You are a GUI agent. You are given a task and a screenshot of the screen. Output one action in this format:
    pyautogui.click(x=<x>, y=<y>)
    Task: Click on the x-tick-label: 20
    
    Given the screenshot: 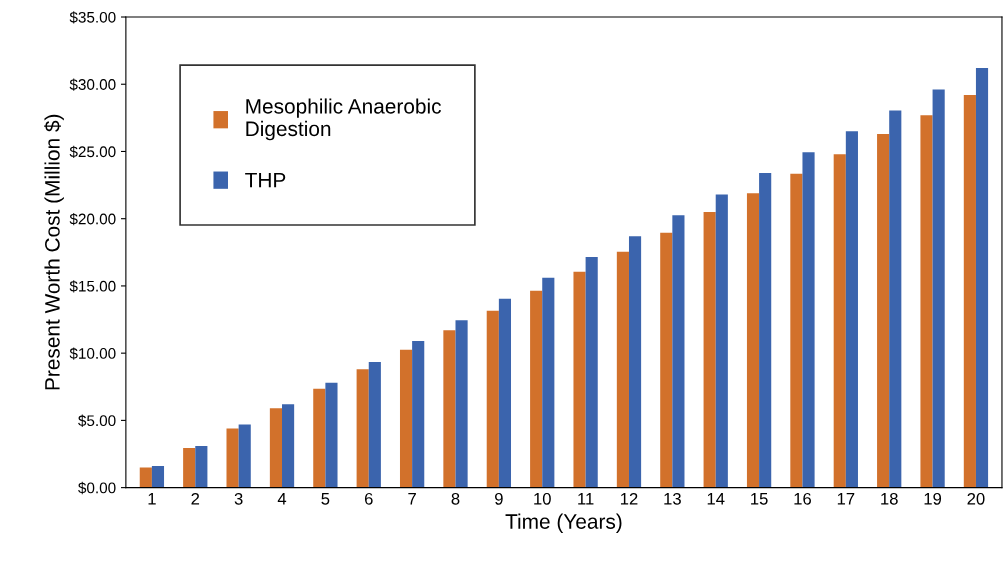 What is the action you would take?
    pyautogui.click(x=976, y=498)
    